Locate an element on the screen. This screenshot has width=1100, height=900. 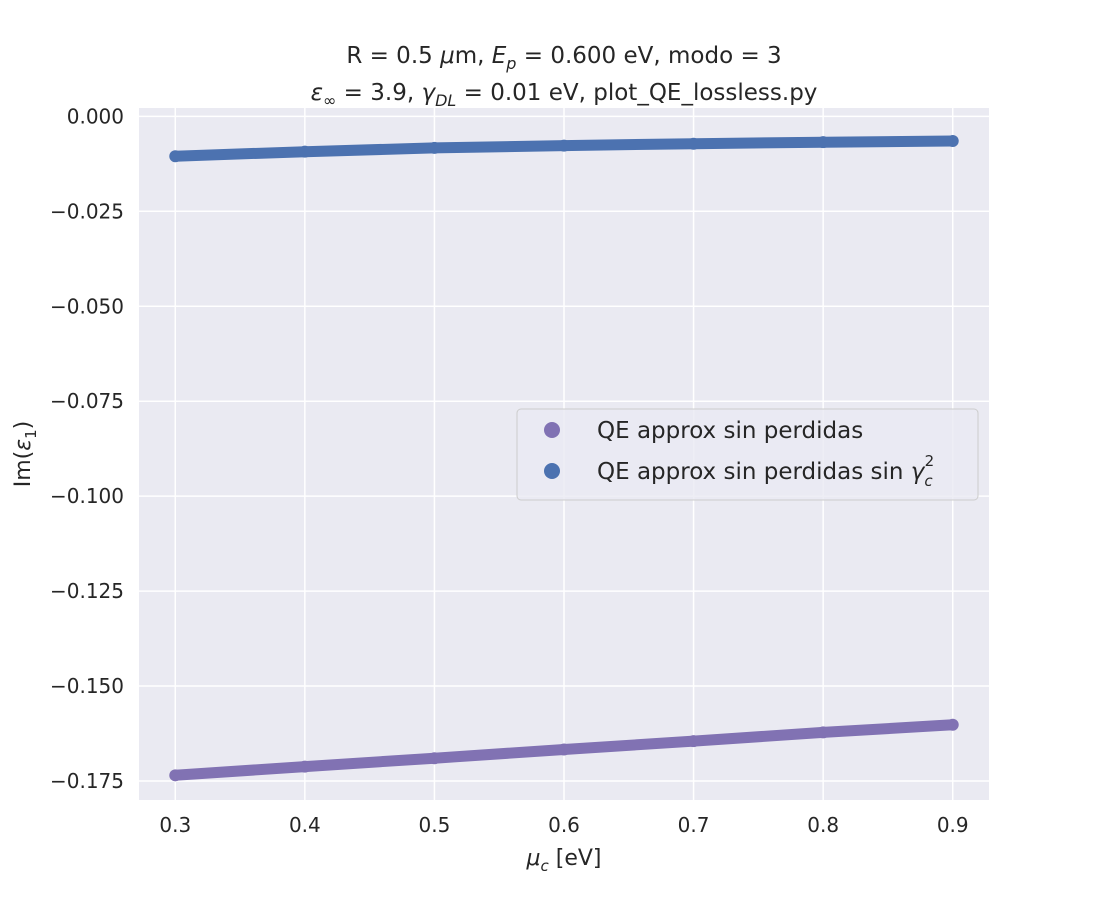
y-tick-label: −0.050 is located at coordinates (87, 306).